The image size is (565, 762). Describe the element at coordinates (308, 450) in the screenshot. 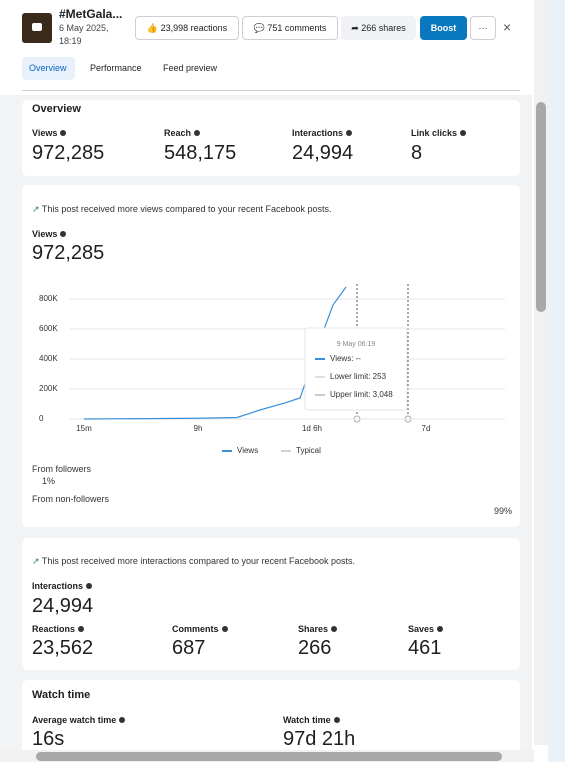

I see `legend-label: Typical` at that location.